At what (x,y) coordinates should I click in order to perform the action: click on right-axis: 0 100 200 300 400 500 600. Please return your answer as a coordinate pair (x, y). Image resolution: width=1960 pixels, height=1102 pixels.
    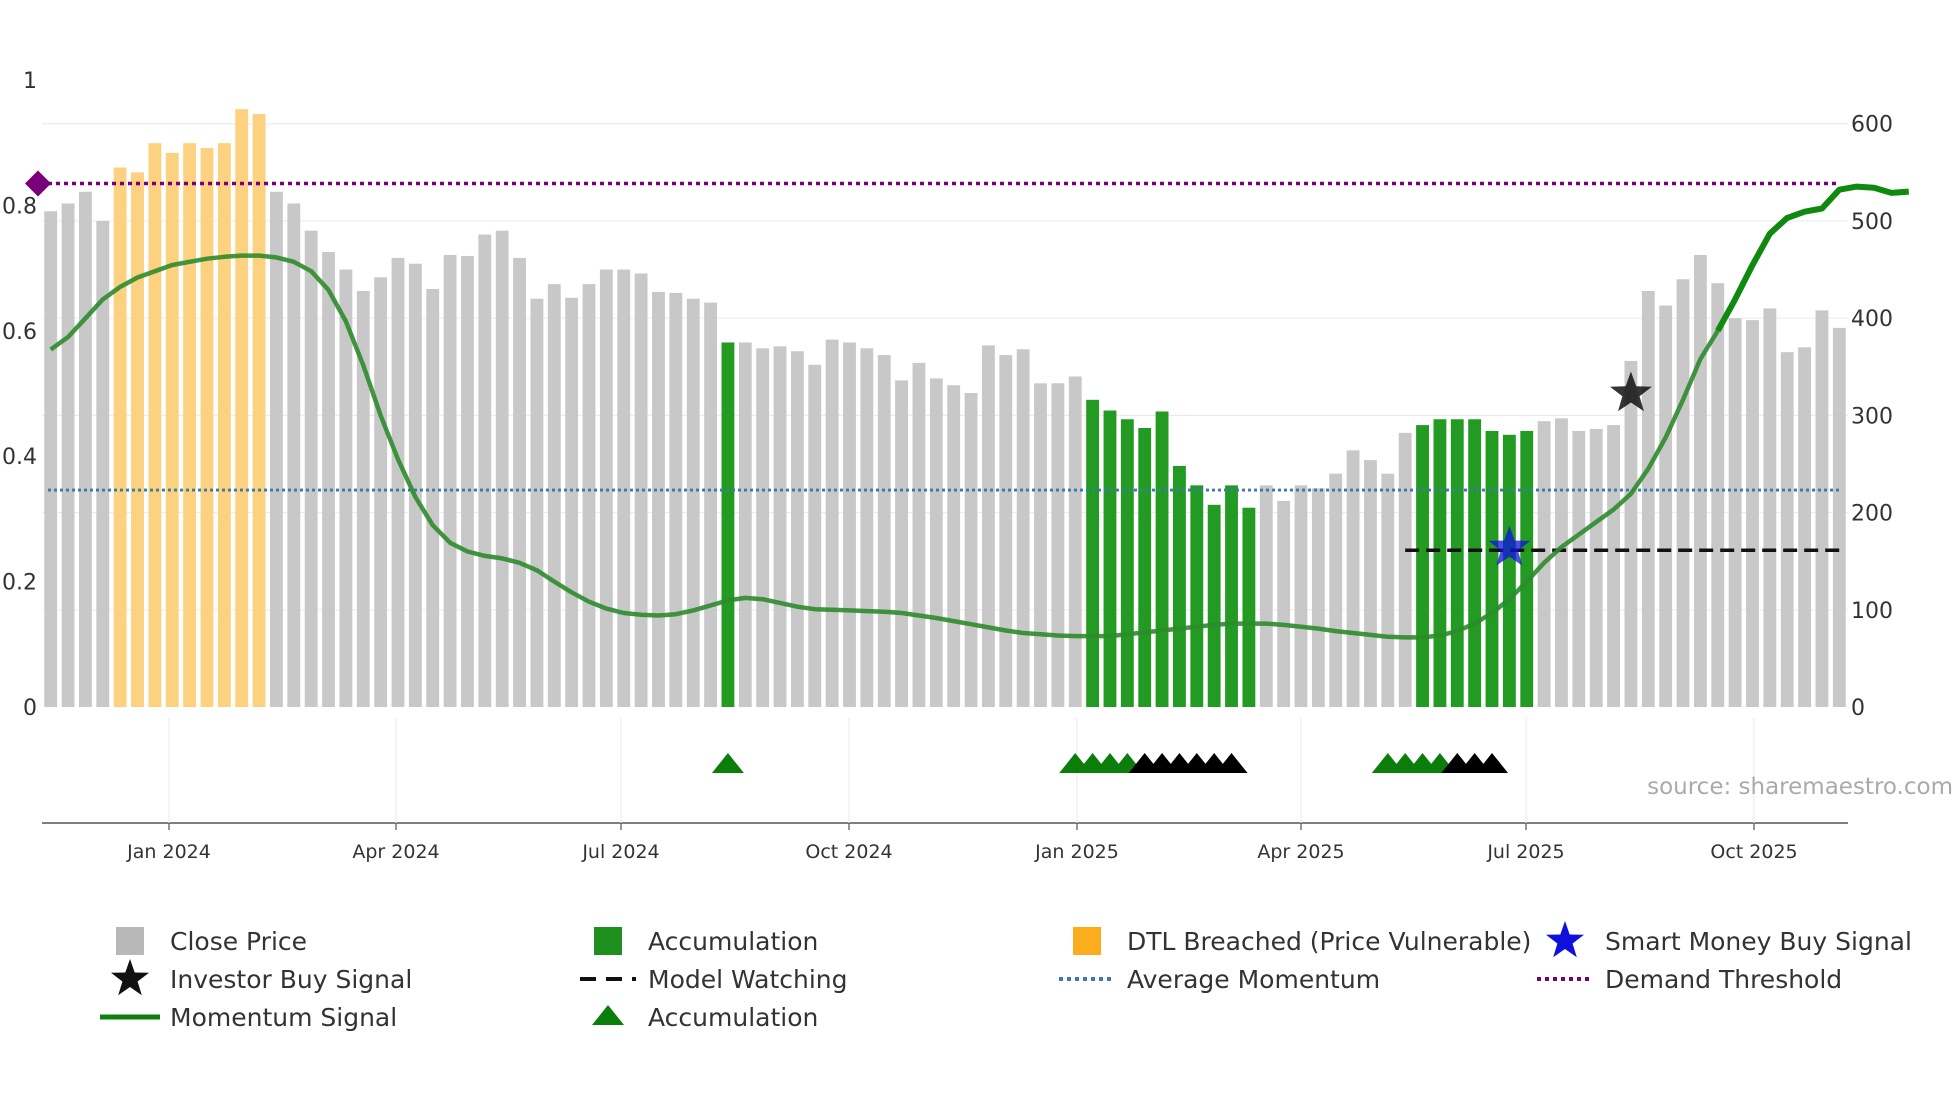
    Looking at the image, I should click on (1872, 417).